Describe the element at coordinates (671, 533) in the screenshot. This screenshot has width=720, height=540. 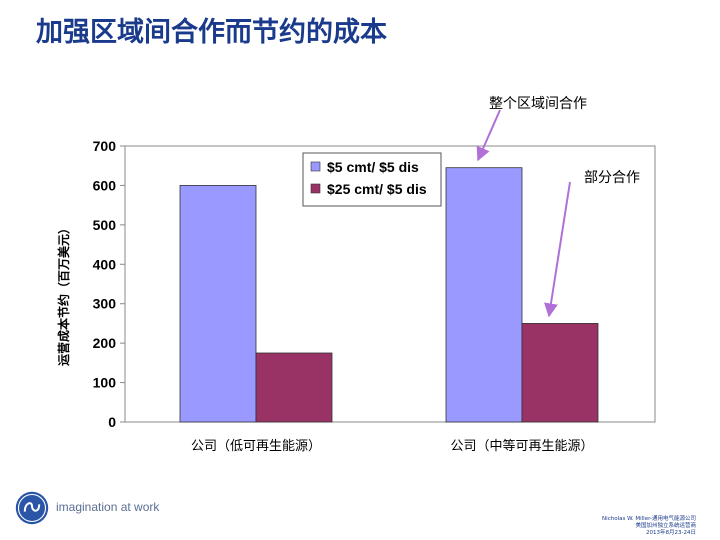
I see `footer-line-3: 2013年8月23-24日` at that location.